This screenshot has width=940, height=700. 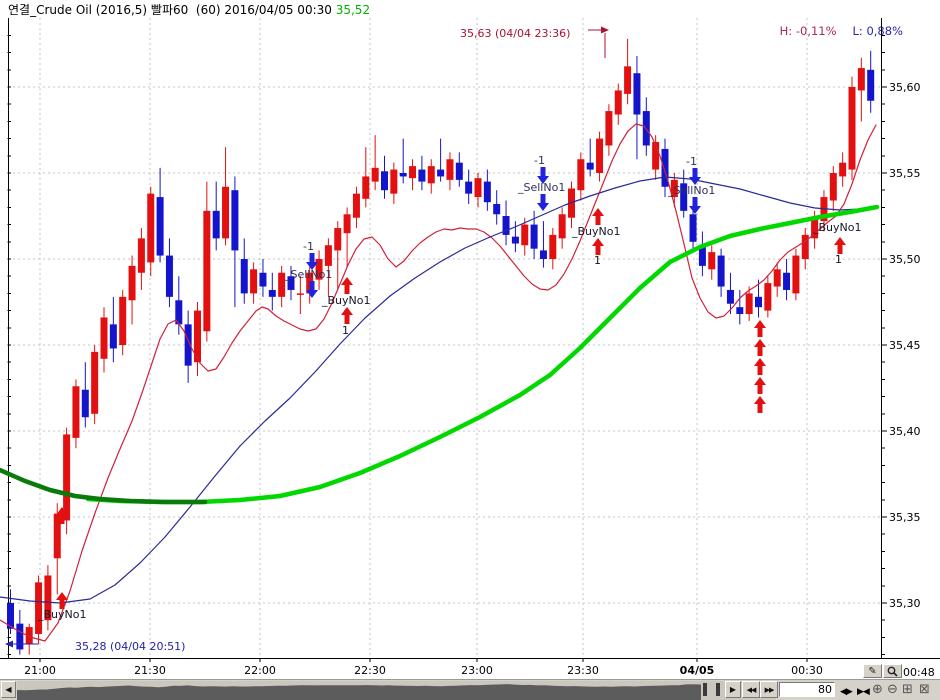 I want to click on zoom-tool-button, so click(x=892, y=671).